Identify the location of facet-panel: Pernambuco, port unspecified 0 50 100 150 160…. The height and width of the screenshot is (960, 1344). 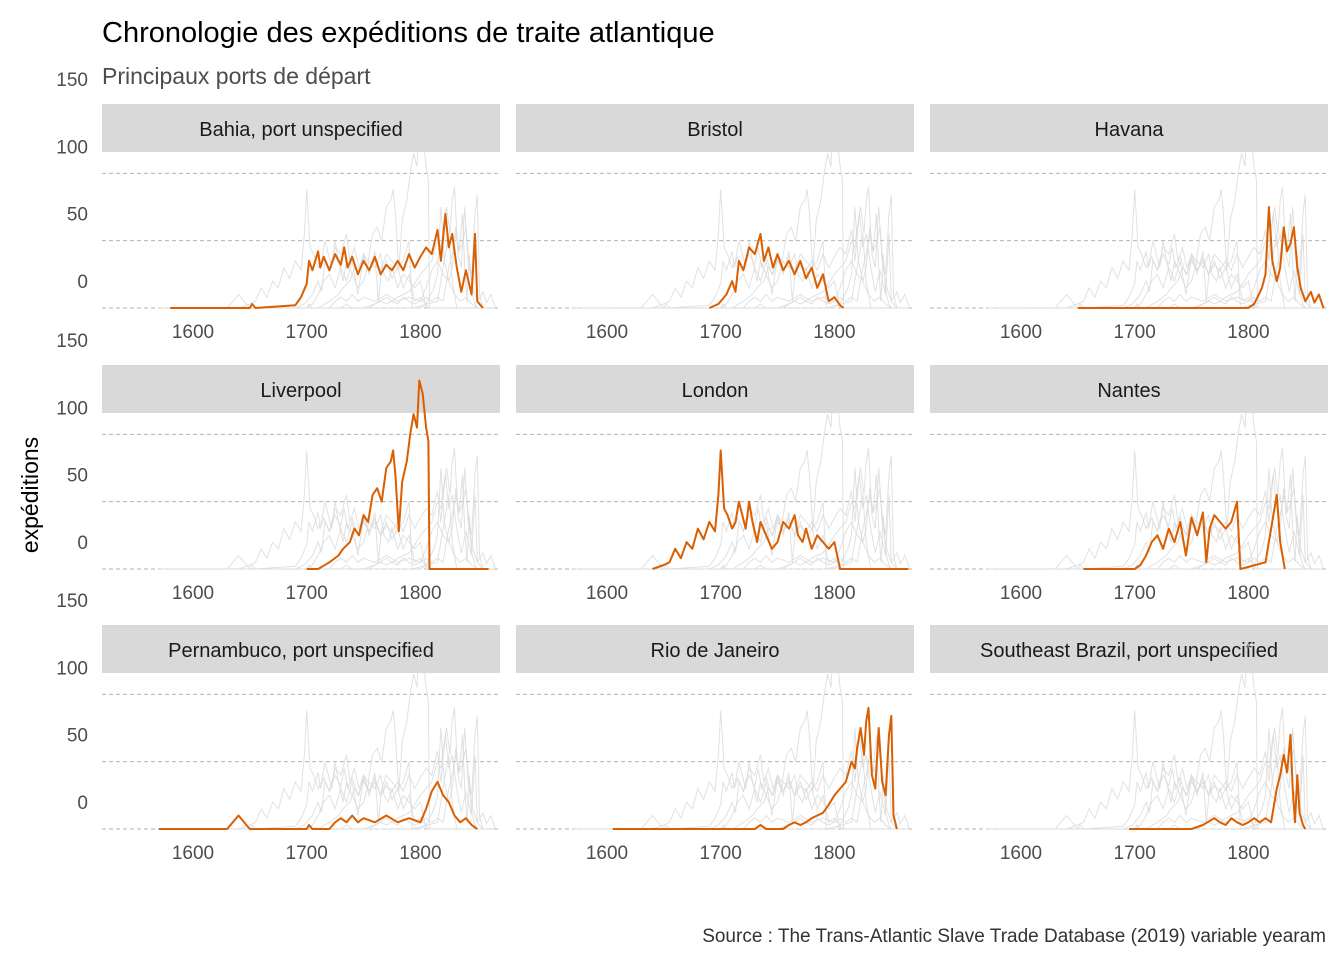
(278, 727).